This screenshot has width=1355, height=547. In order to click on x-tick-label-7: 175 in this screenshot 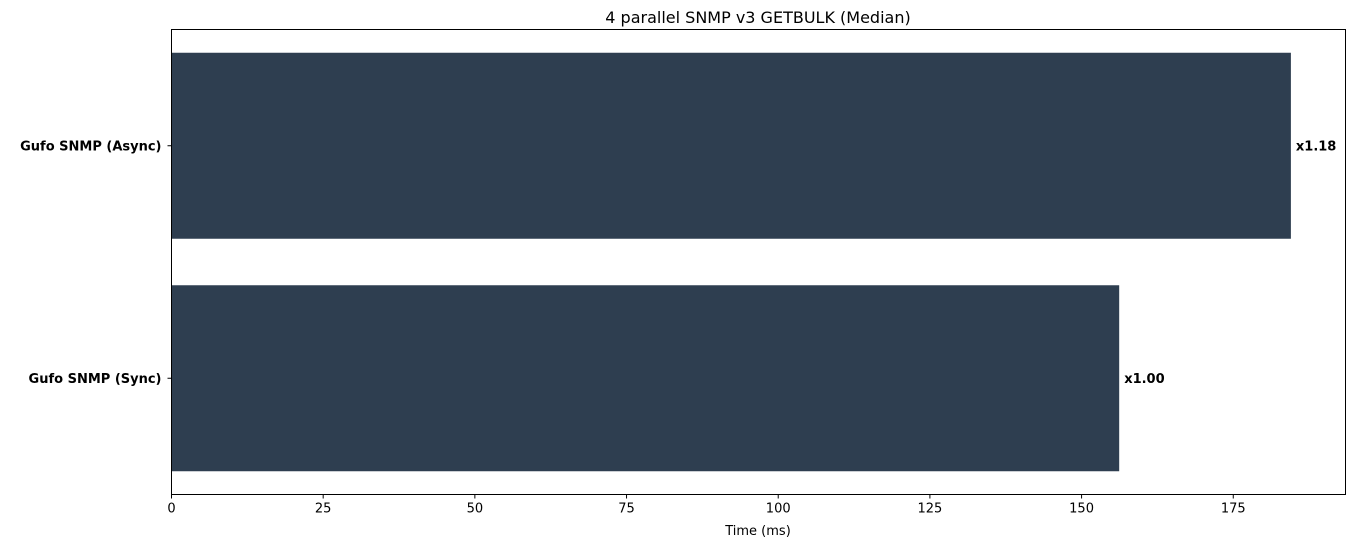, I will do `click(1233, 509)`.